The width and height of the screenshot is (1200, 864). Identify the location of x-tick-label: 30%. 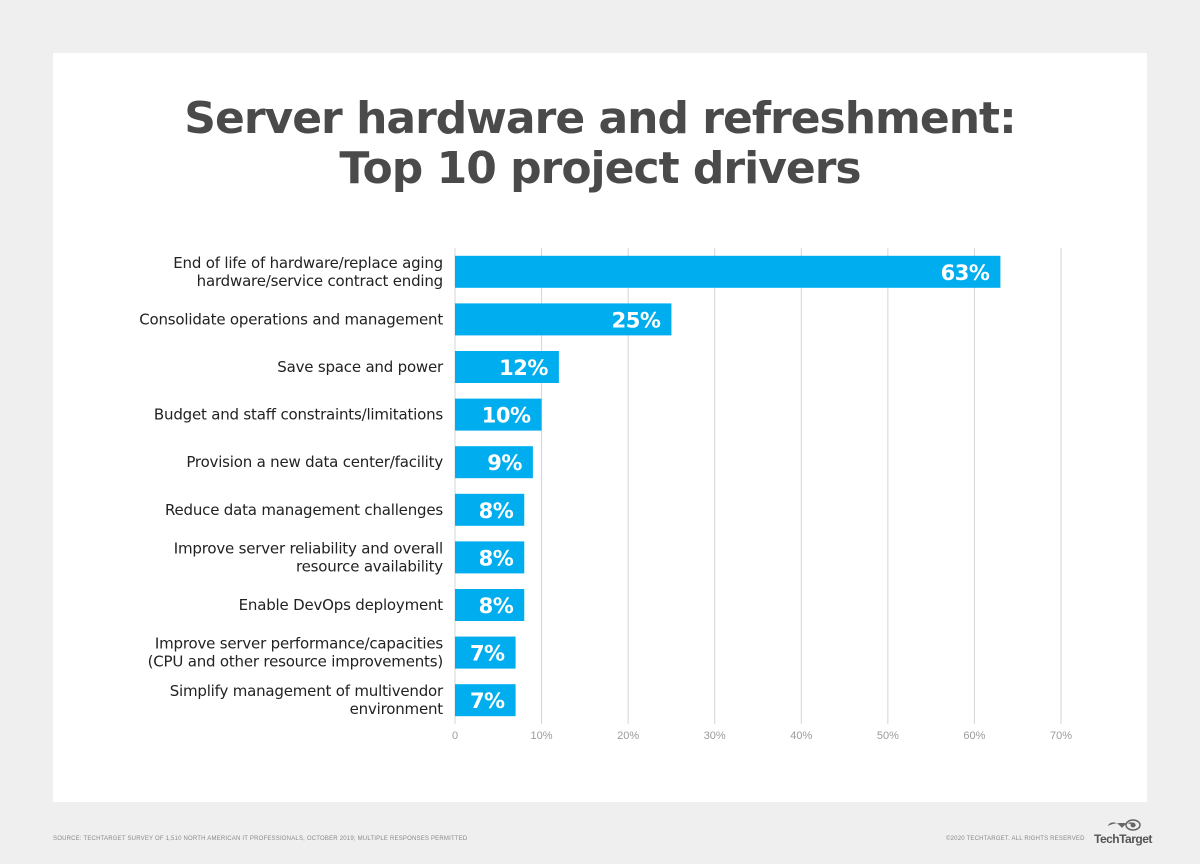
(715, 736).